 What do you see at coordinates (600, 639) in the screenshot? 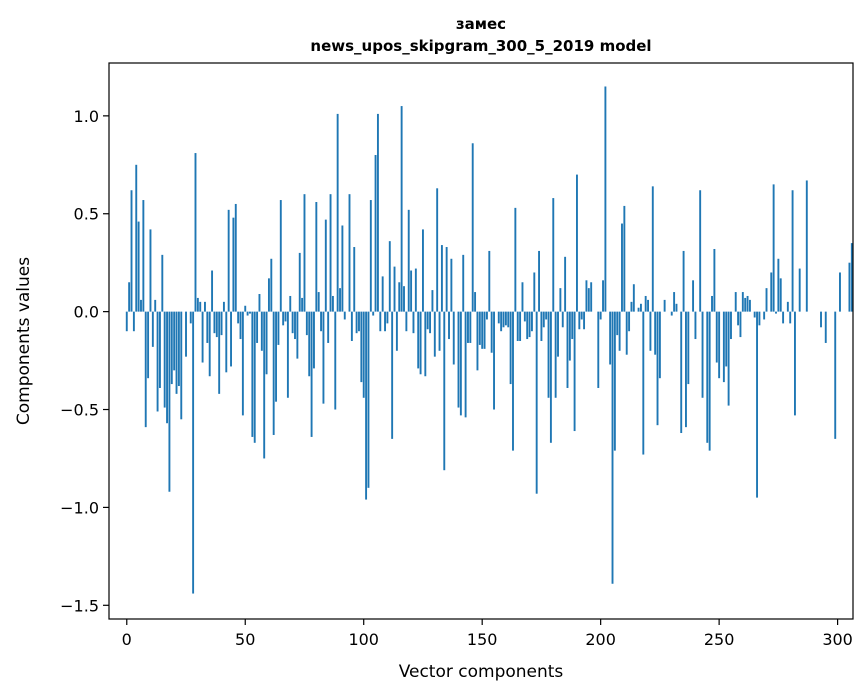
I see `x-tick-label: 200` at bounding box center [600, 639].